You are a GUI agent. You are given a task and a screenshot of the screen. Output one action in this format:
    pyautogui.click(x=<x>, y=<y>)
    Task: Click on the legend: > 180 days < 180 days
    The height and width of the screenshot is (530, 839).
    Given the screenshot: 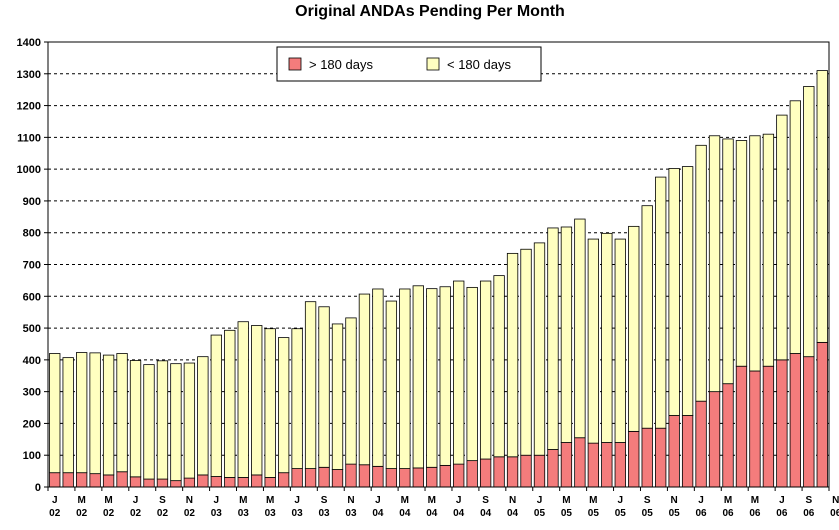 What is the action you would take?
    pyautogui.click(x=409, y=64)
    